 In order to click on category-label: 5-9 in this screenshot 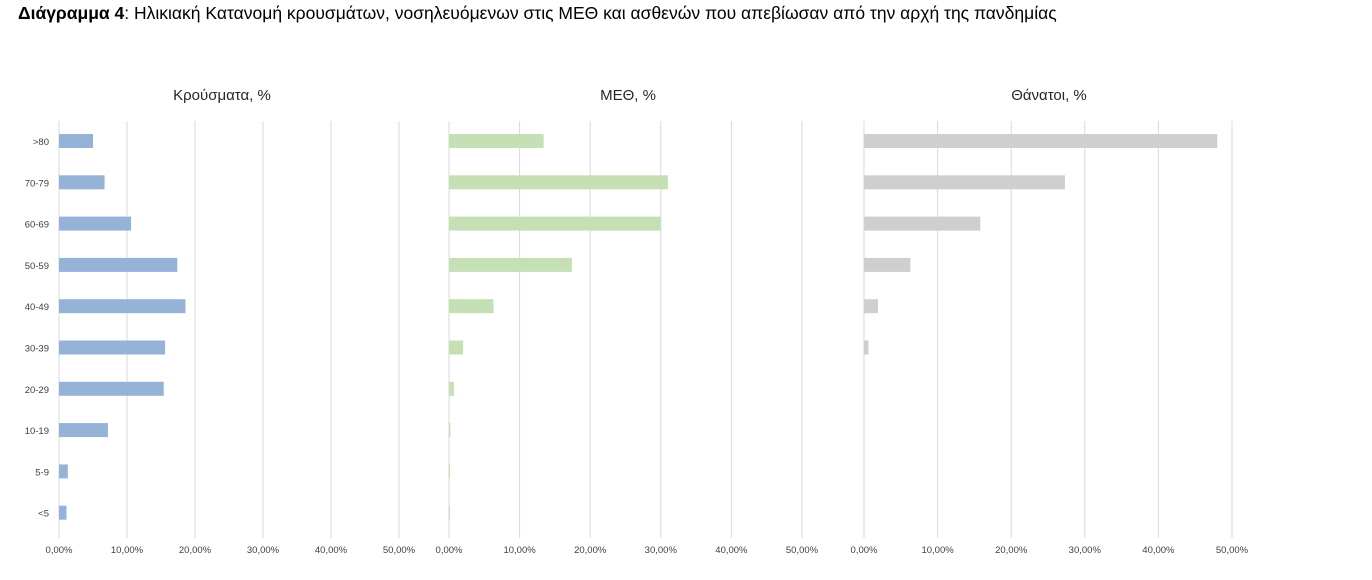, I will do `click(42, 472)`.